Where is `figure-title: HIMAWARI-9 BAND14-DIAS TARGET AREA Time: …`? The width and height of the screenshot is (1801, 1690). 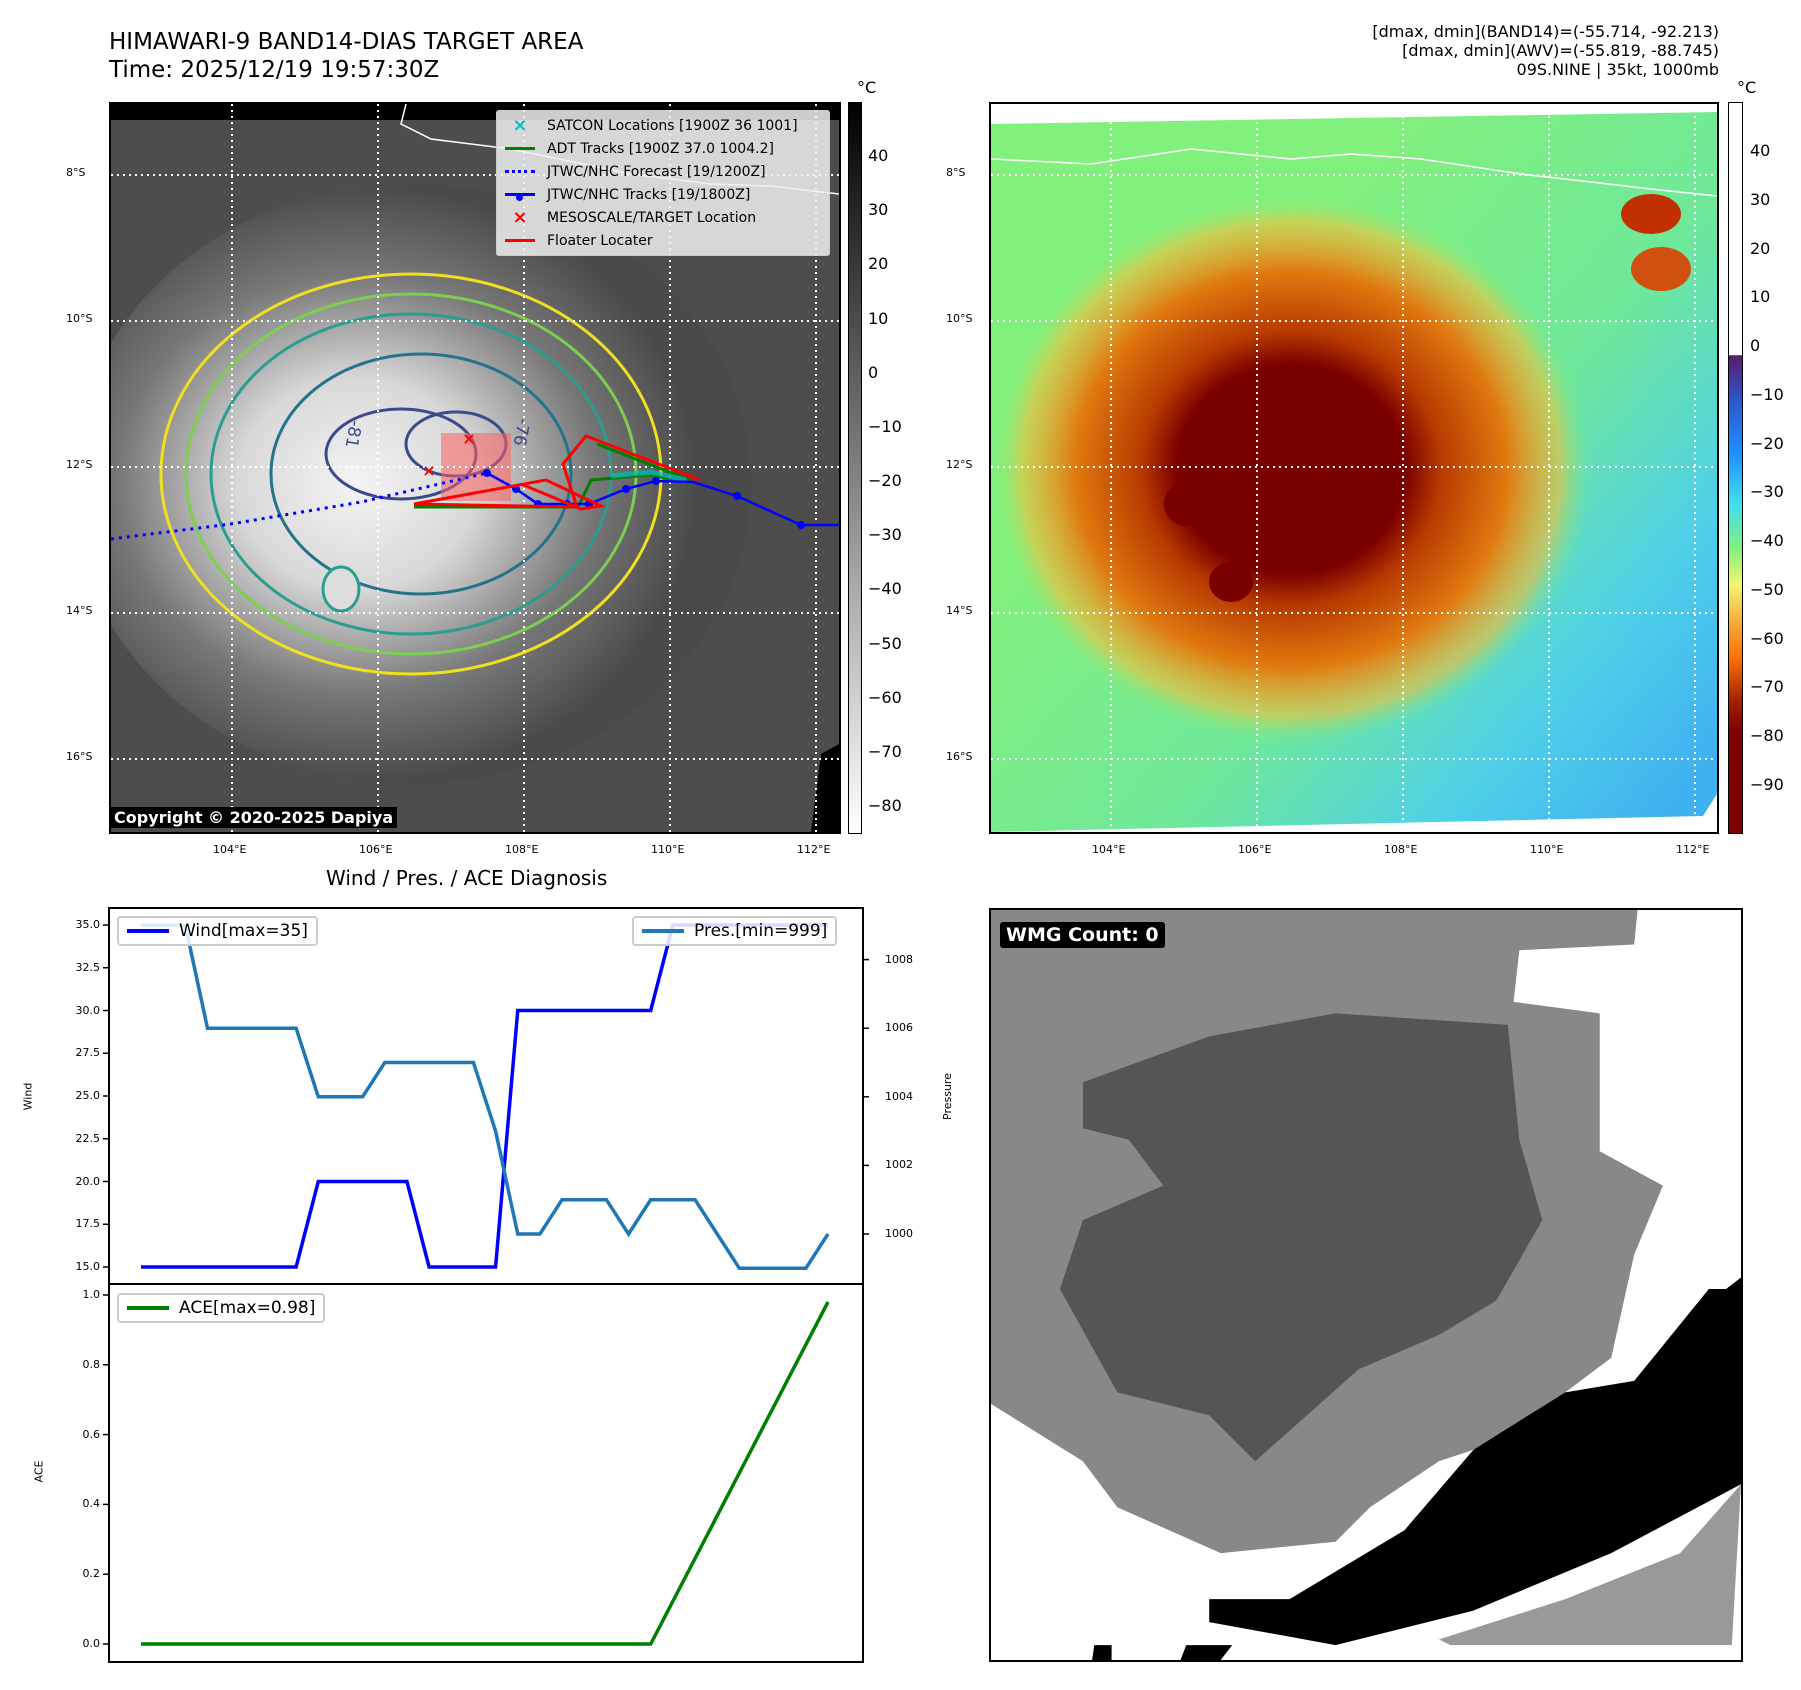 figure-title: HIMAWARI-9 BAND14-DIAS TARGET AREA Time: … is located at coordinates (346, 56).